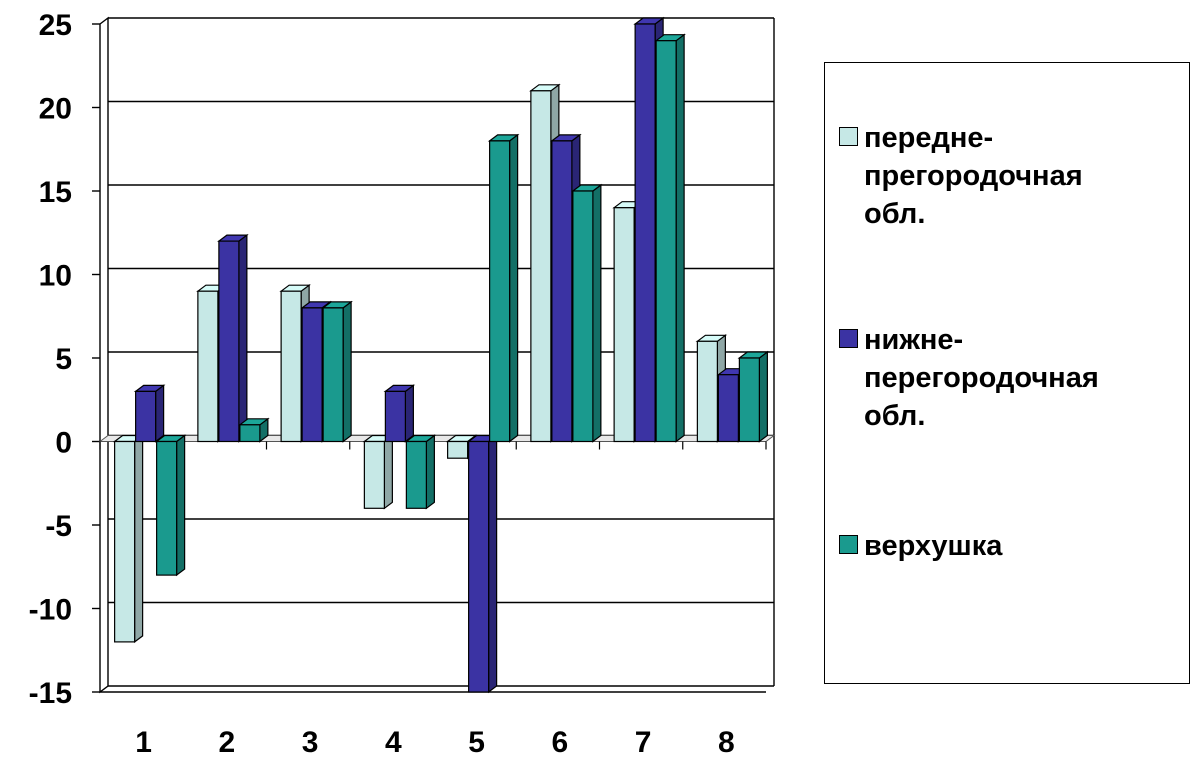 Image resolution: width=1192 pixels, height=758 pixels. I want to click on y-tick-label: -15, so click(50, 693).